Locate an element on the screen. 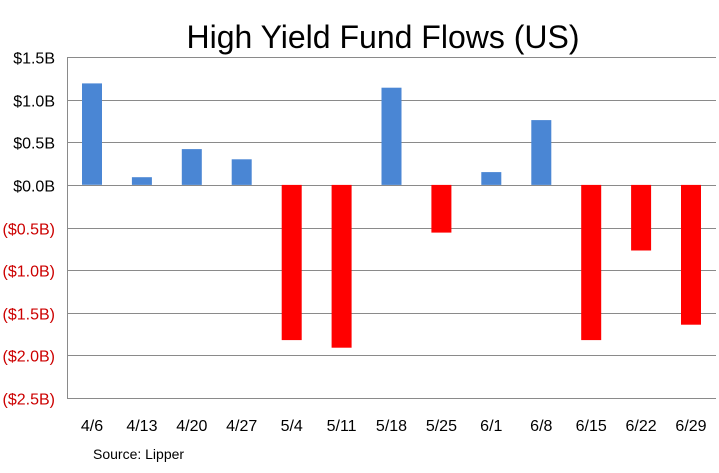 This screenshot has width=719, height=473. y-tick-label: ($2.0B) is located at coordinates (29, 357).